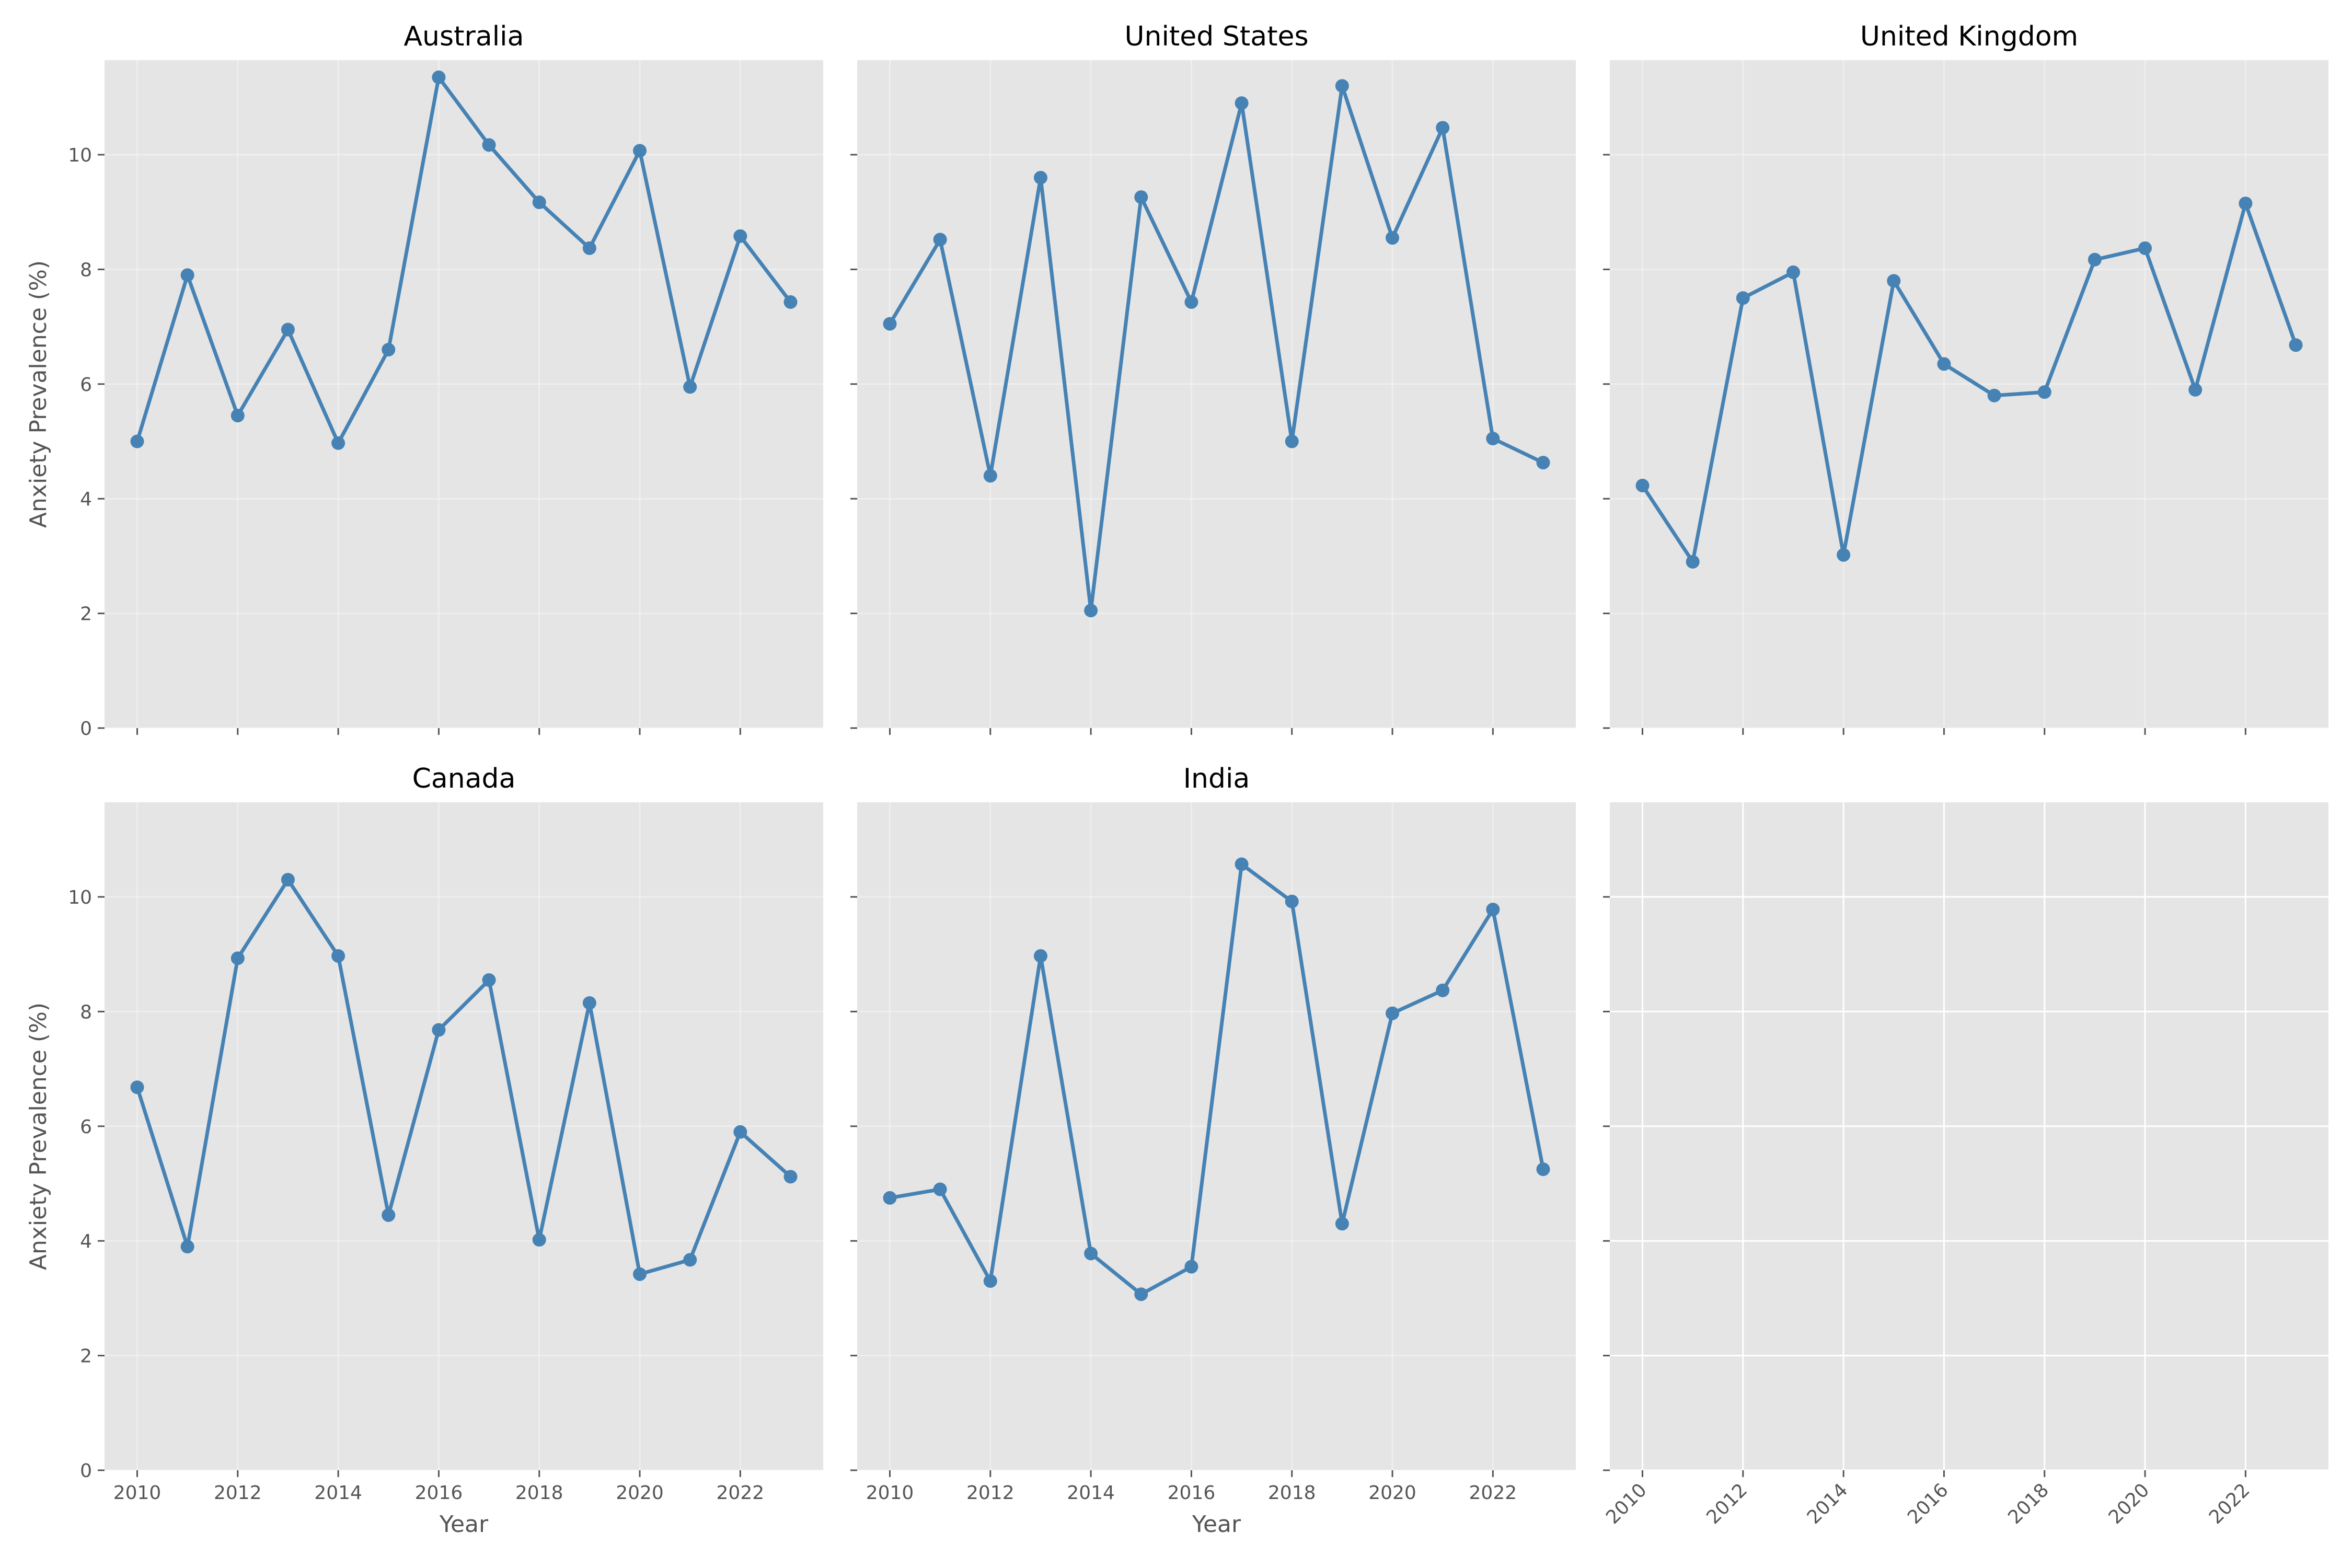 Image resolution: width=2352 pixels, height=1568 pixels. What do you see at coordinates (2028, 1503) in the screenshot?
I see `x-tick-label: 2018` at bounding box center [2028, 1503].